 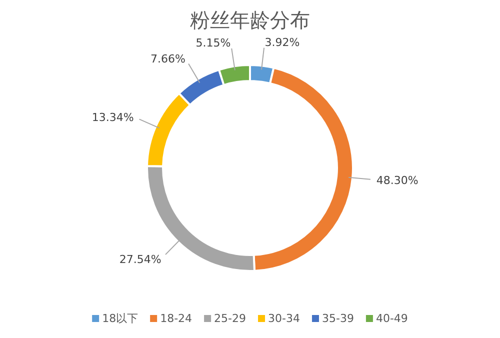 What do you see at coordinates (113, 117) in the screenshot?
I see `data-label: 13.34%` at bounding box center [113, 117].